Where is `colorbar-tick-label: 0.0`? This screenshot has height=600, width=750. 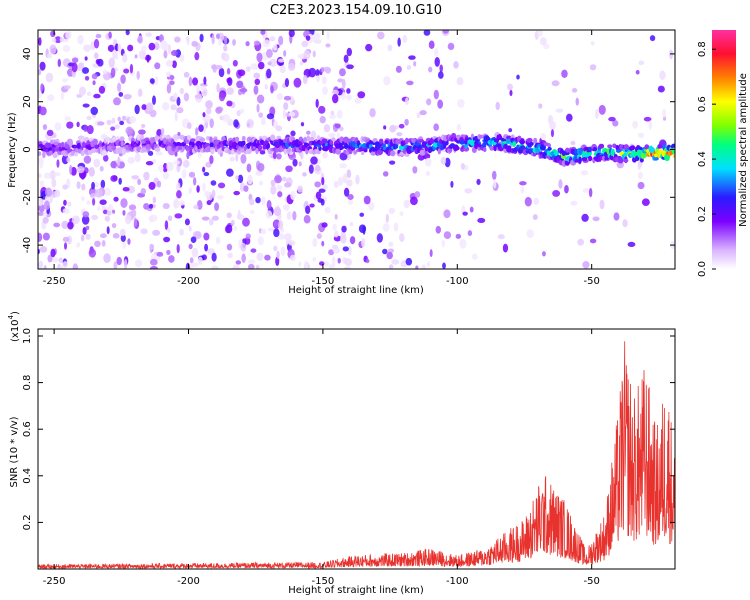
colorbar-tick-label: 0.0 is located at coordinates (702, 269).